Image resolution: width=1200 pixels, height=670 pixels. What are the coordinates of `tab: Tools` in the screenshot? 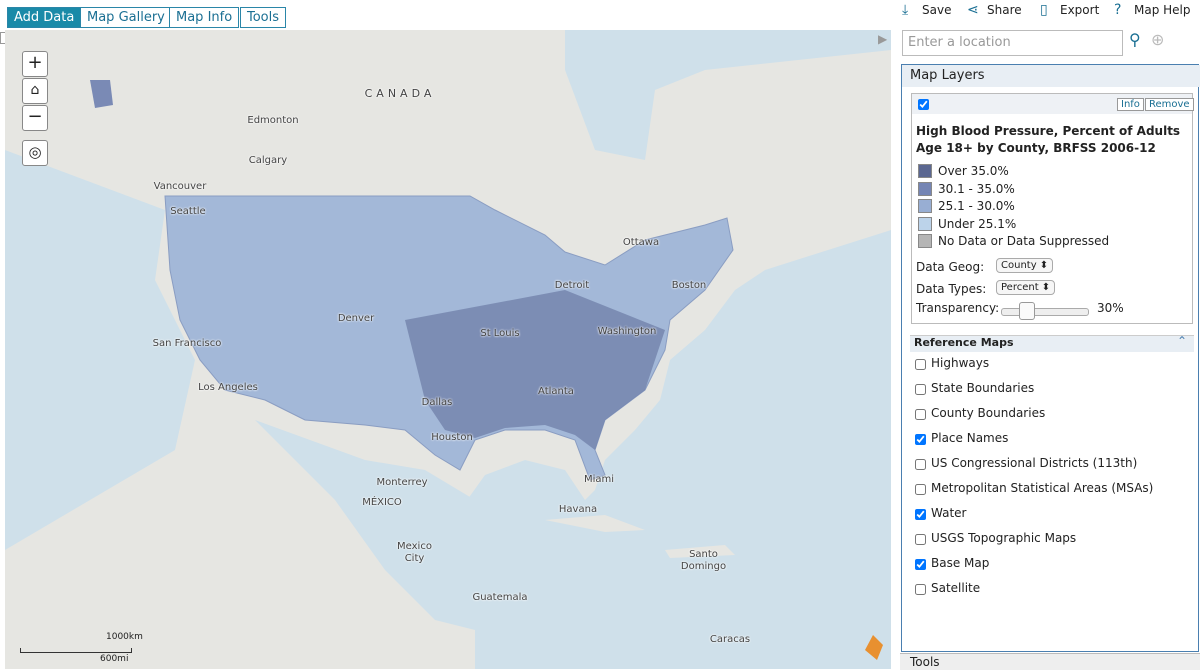 It's located at (263, 17).